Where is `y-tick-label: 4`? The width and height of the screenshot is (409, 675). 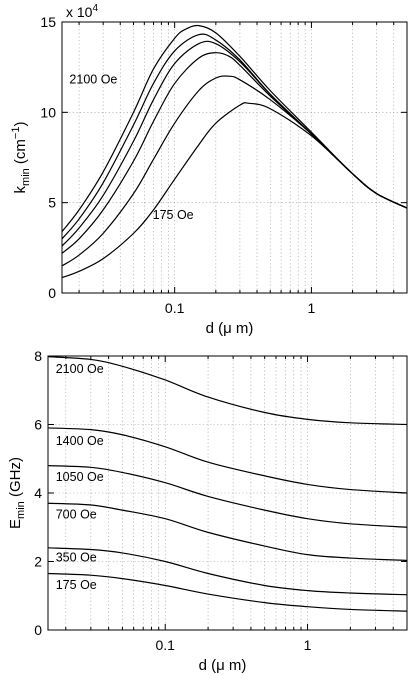 y-tick-label: 4 is located at coordinates (38, 493).